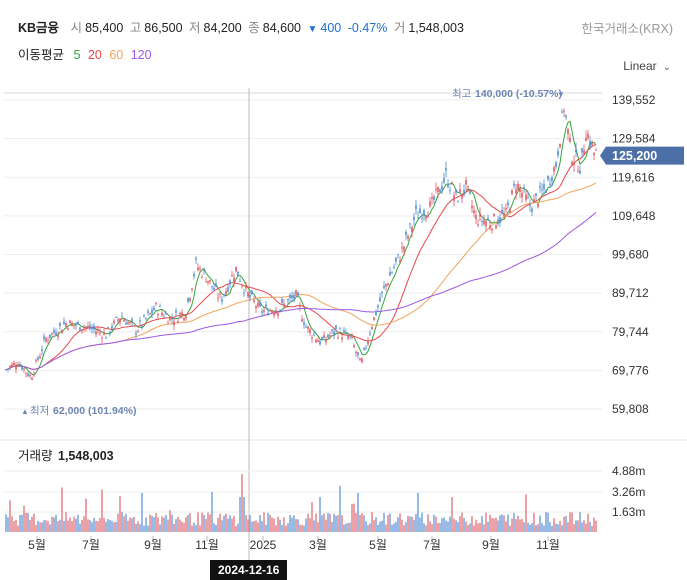 The width and height of the screenshot is (687, 580). What do you see at coordinates (634, 100) in the screenshot?
I see `y-tick-label: 139,552` at bounding box center [634, 100].